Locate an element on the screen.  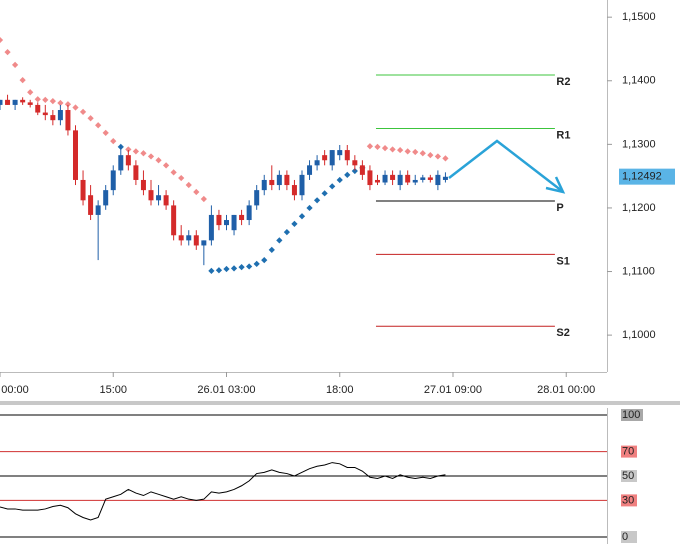
y-tick-label: 30 is located at coordinates (628, 500).